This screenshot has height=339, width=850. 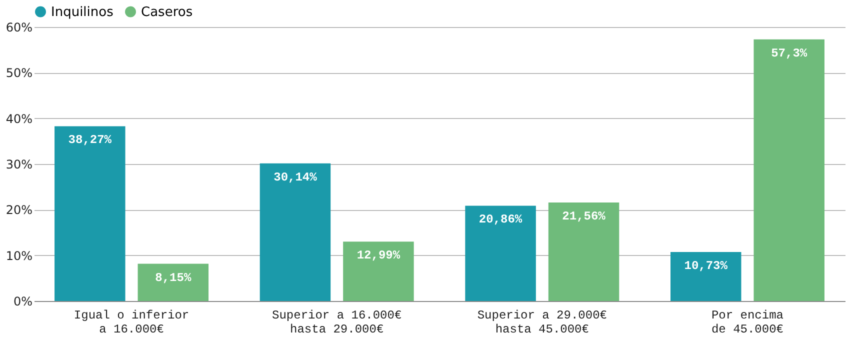 I want to click on x-tick-label: Igual o inferior a 16.000€, so click(x=132, y=322).